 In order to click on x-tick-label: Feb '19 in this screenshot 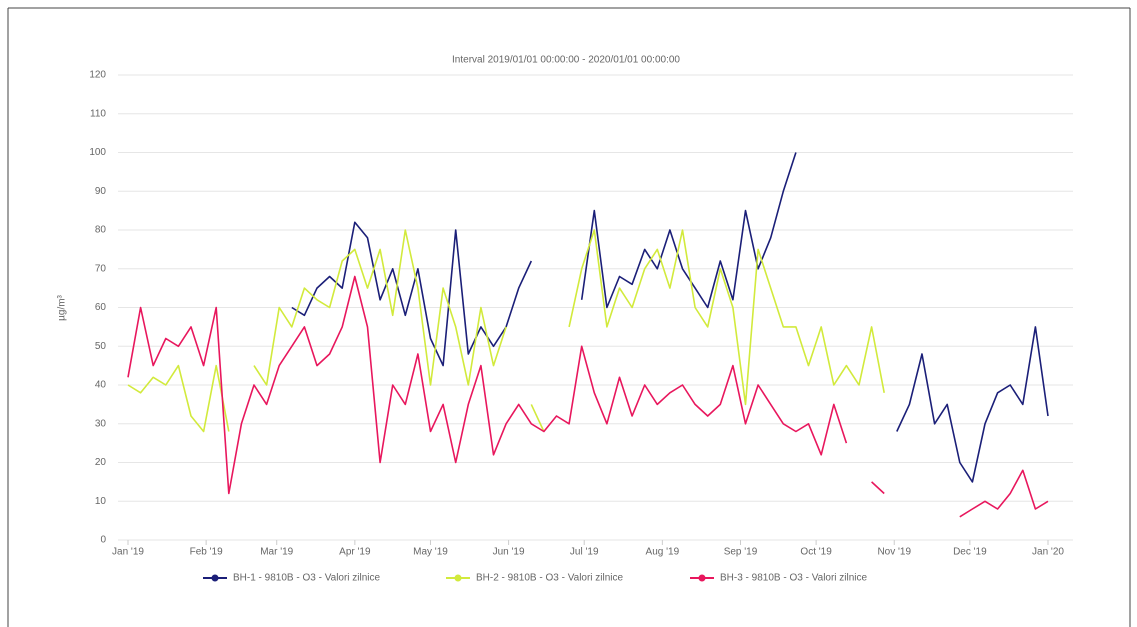, I will do `click(206, 552)`.